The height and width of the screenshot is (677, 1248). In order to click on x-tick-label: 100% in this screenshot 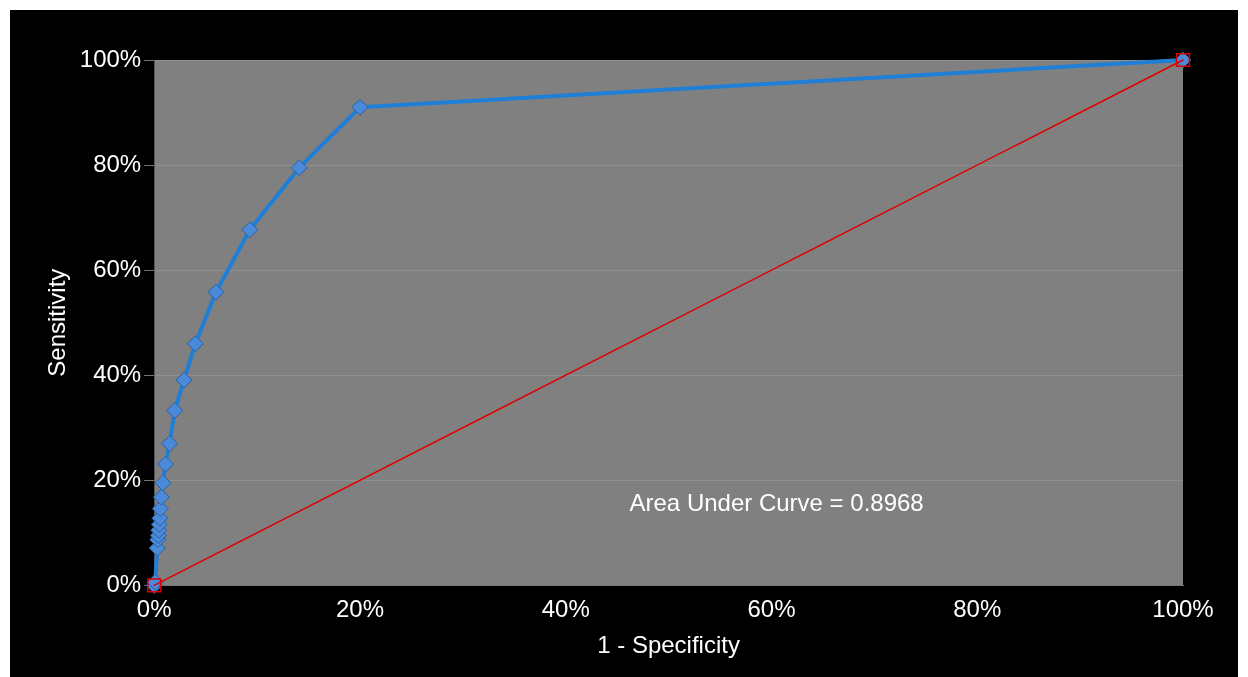, I will do `click(1183, 609)`.